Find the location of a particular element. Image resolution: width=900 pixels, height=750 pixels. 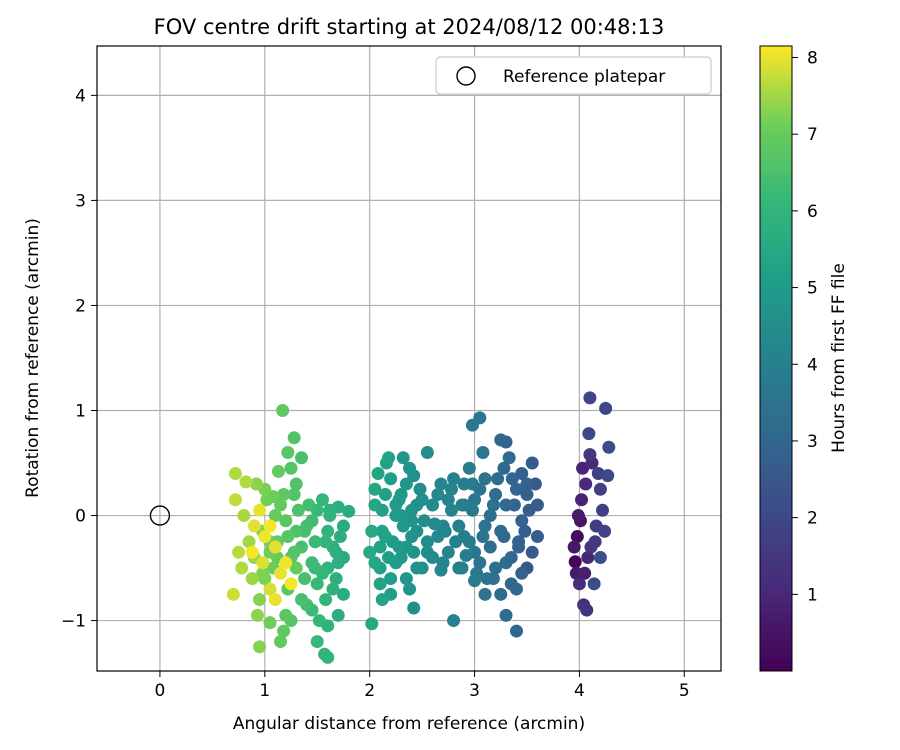

colorbar-tick-label: 3 is located at coordinates (812, 442).